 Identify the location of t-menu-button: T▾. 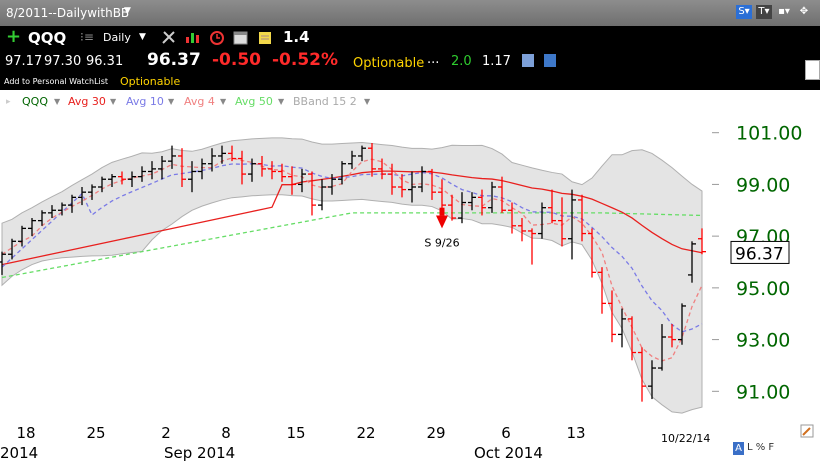
(764, 12).